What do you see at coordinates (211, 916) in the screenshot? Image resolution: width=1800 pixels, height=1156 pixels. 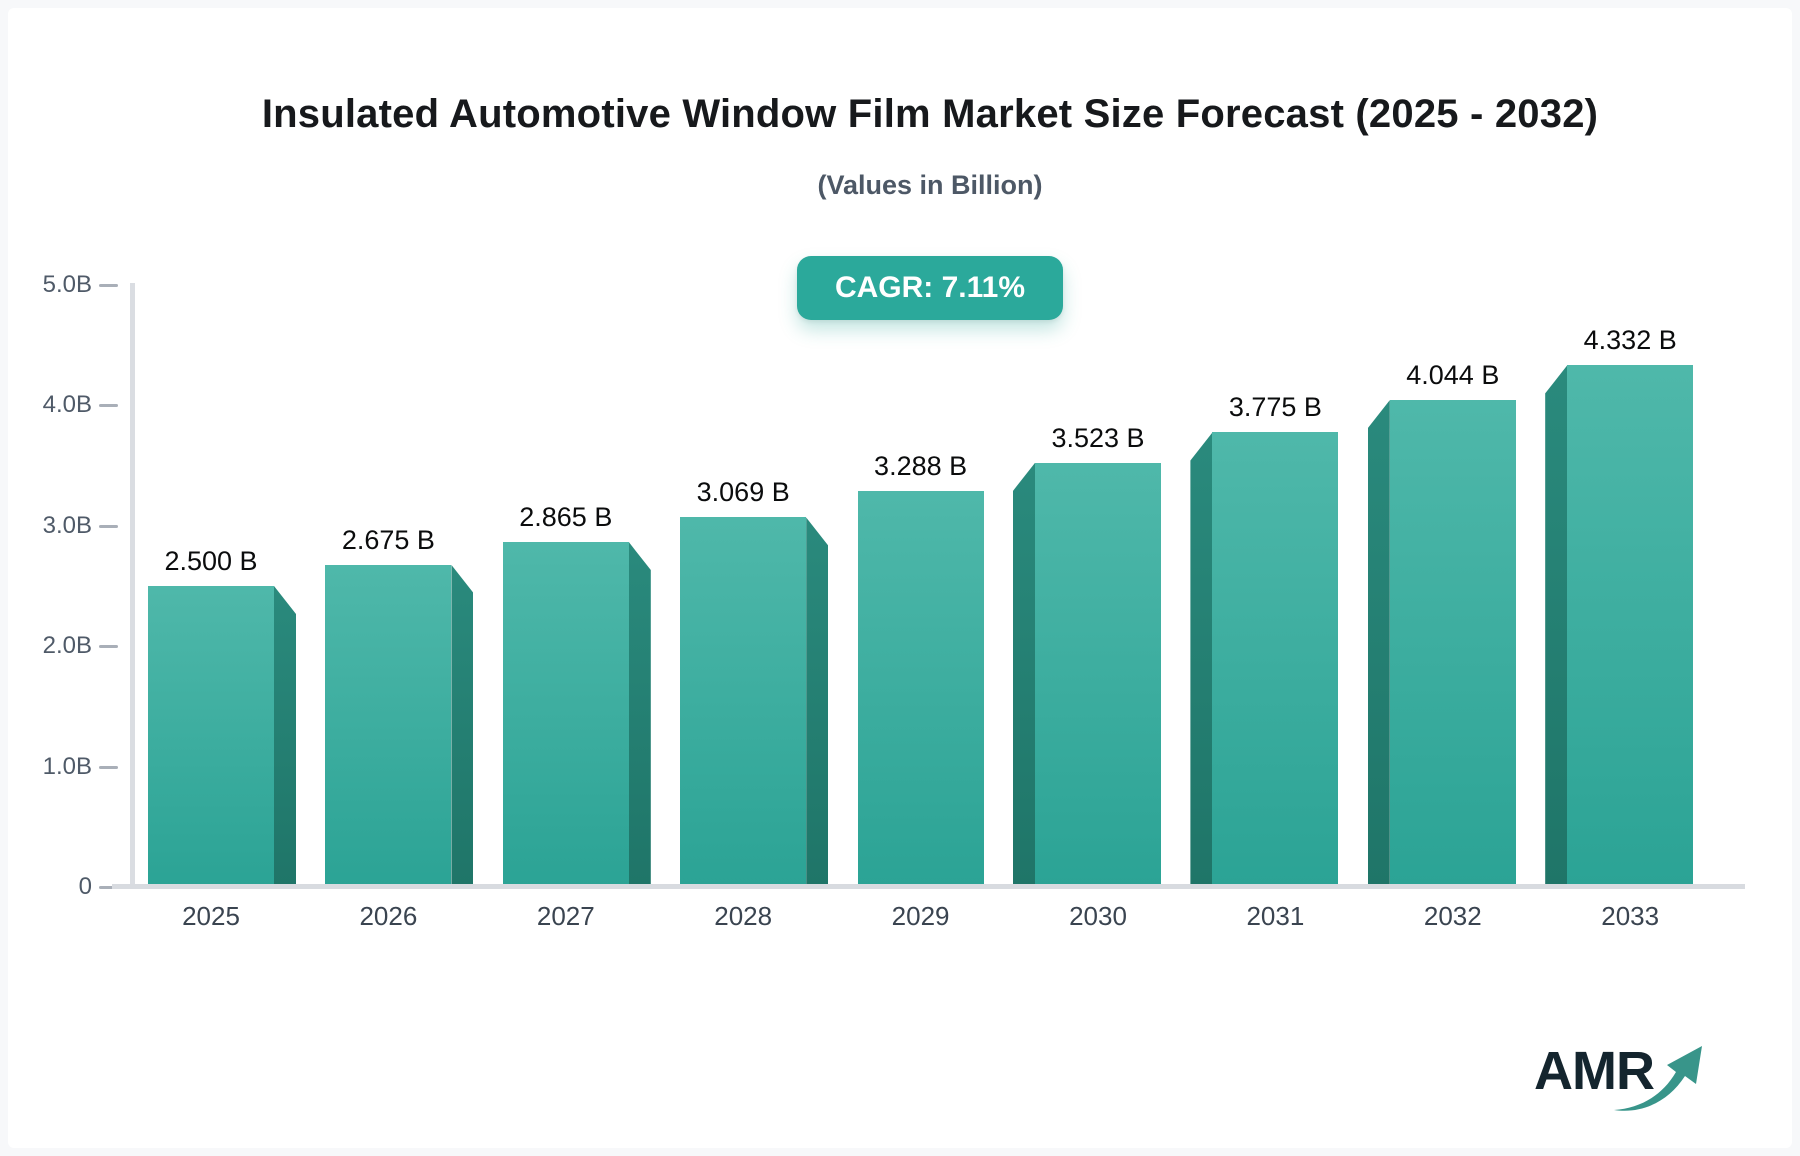 I see `x-axis-label-2025: 2025` at bounding box center [211, 916].